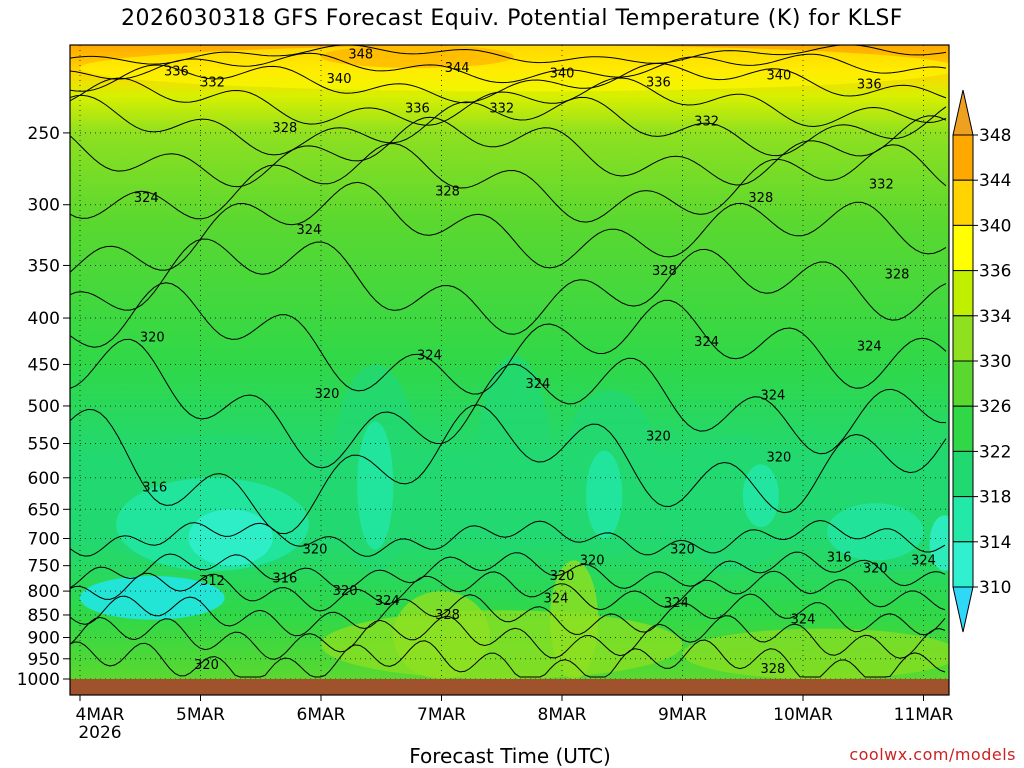  I want to click on contour-label: 312, so click(212, 581).